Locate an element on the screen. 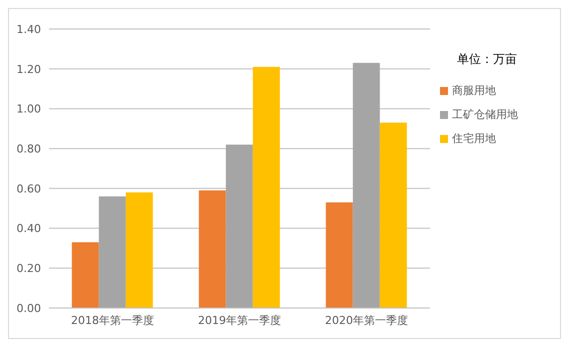 The height and width of the screenshot is (345, 567). x-tick-label: 2020年第一季度 is located at coordinates (366, 320).